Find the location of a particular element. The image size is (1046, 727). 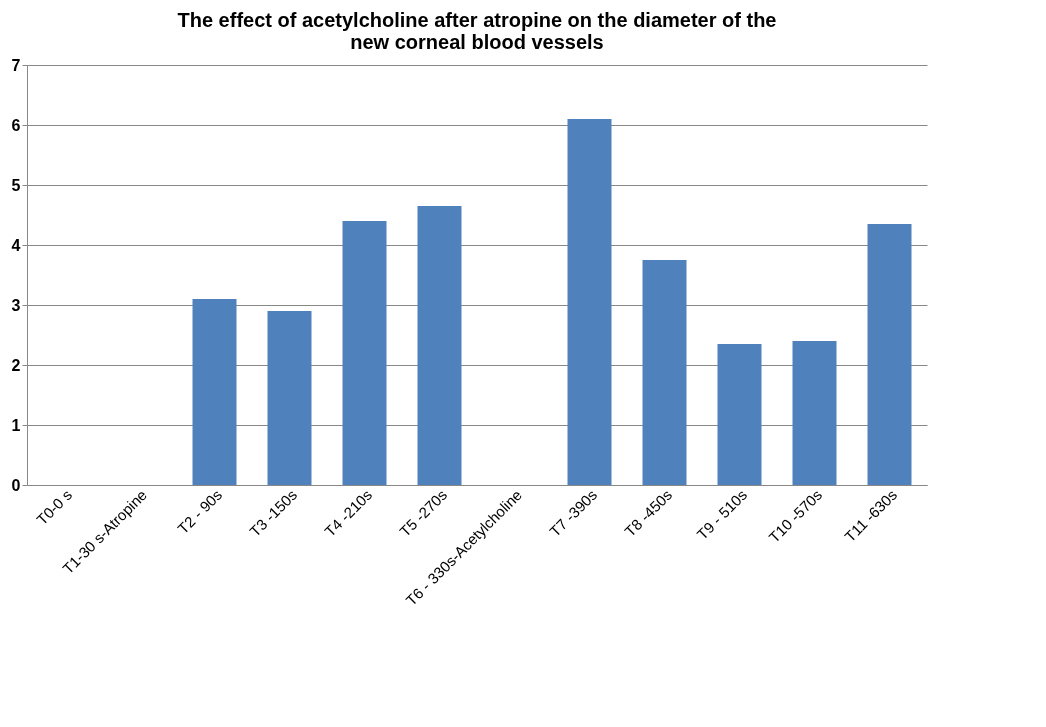

x-tick-label: T2 - 90s is located at coordinates (200, 512).